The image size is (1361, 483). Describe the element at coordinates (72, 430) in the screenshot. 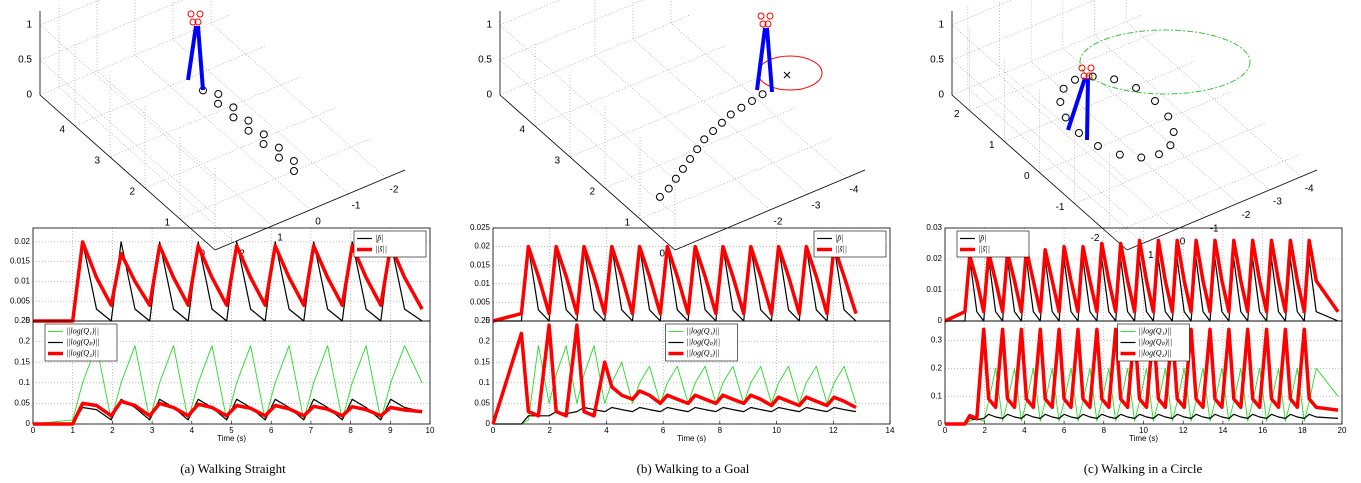

I see `x-tick-label: 1` at that location.